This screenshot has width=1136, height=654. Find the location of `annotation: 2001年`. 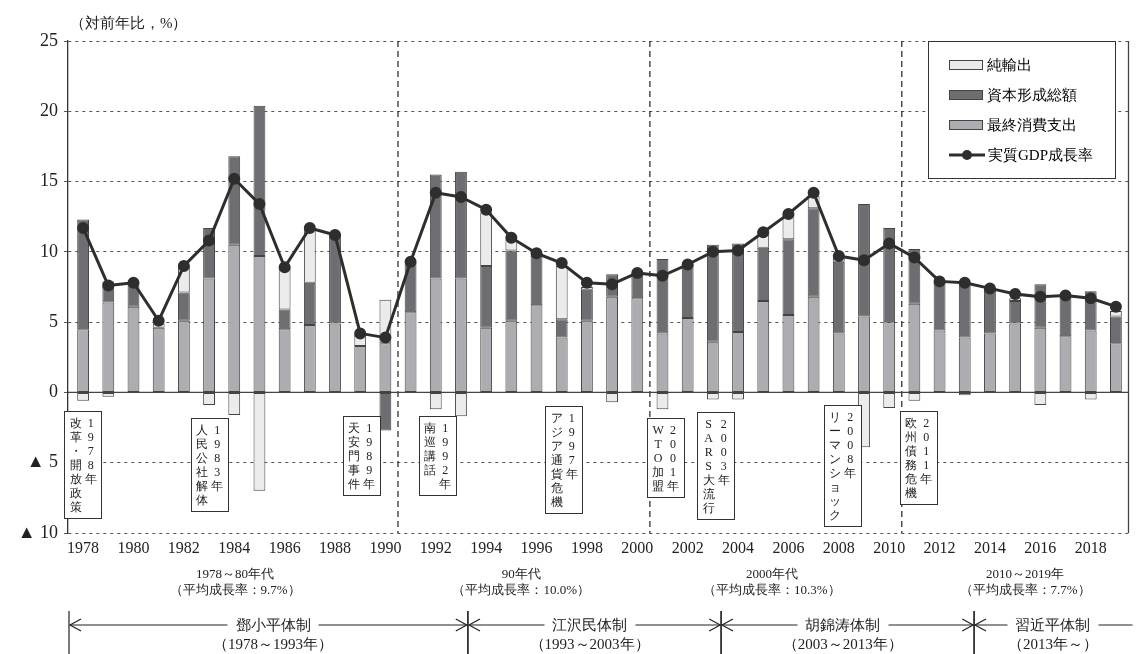

annotation: 2001年 is located at coordinates (673, 457).